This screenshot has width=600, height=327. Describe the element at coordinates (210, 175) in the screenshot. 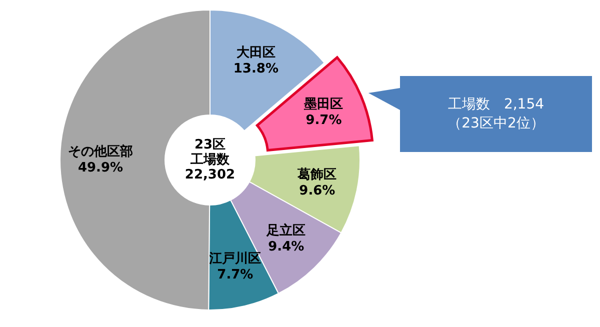

I see `text: 22,302` at that location.